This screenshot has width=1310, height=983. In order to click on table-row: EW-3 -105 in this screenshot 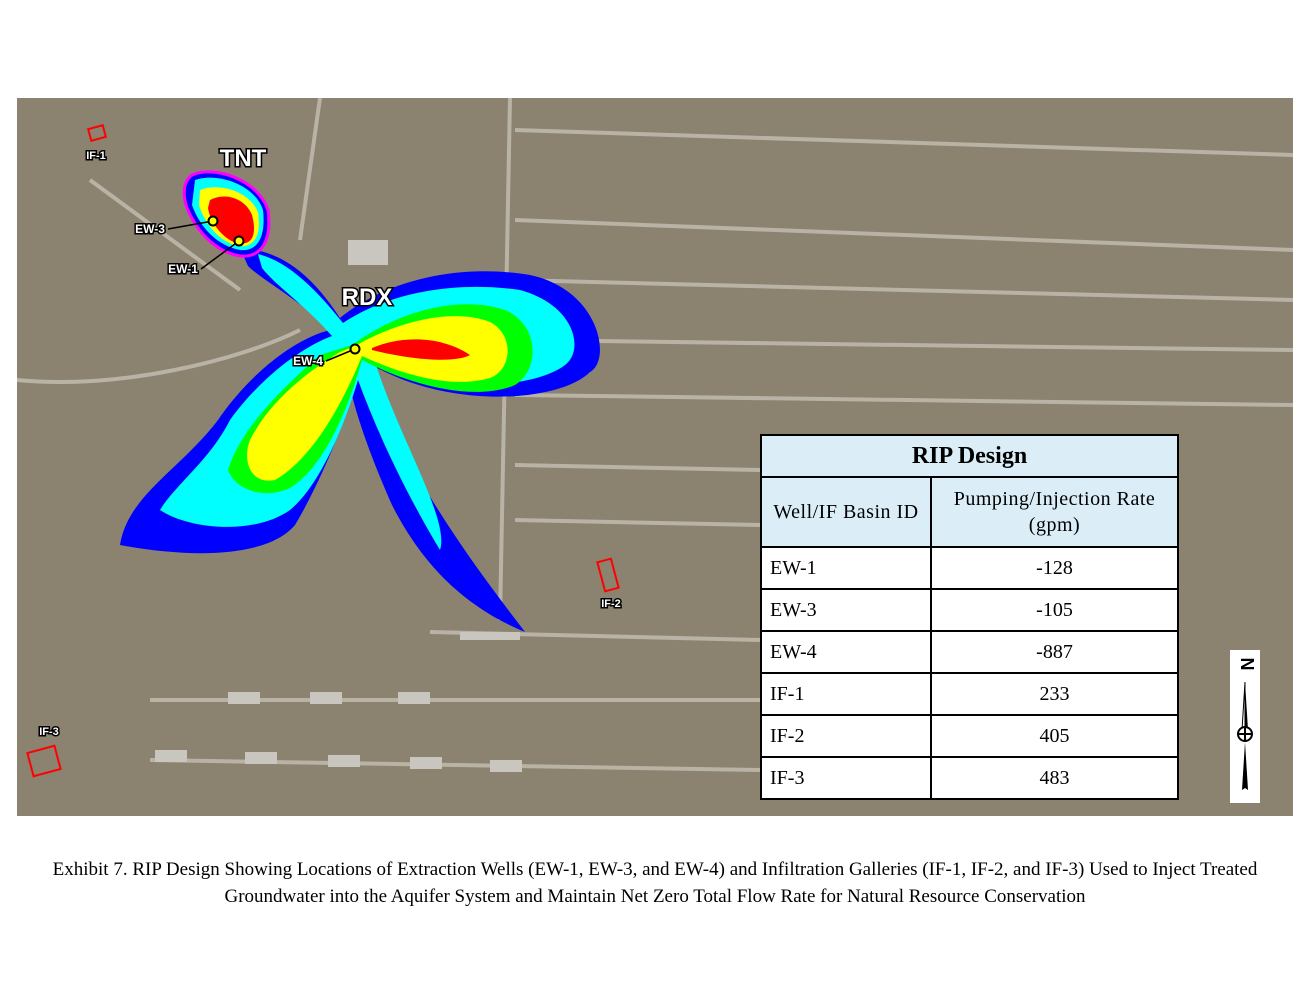, I will do `click(969, 610)`.